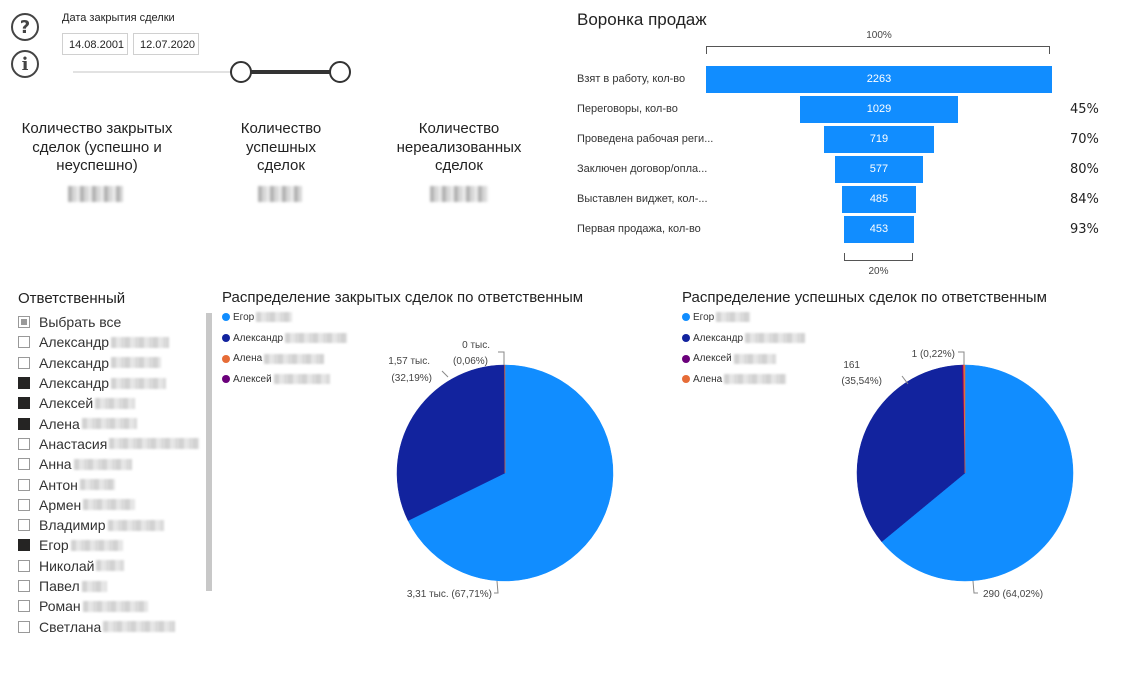 The image size is (1140, 675). Describe the element at coordinates (879, 229) in the screenshot. I see `funnel-bar: 453` at that location.